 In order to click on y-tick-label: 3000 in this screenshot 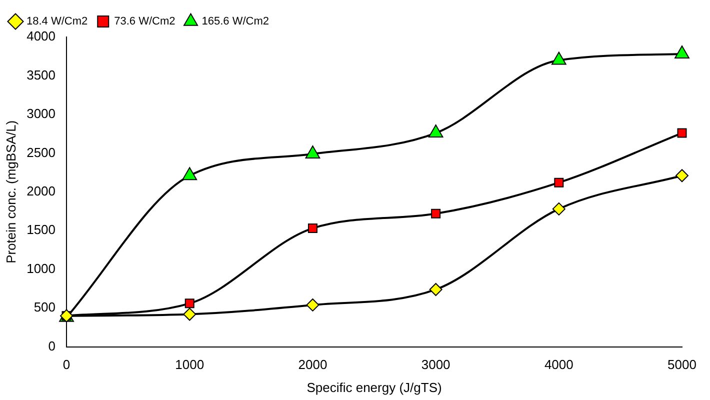, I will do `click(41, 114)`.